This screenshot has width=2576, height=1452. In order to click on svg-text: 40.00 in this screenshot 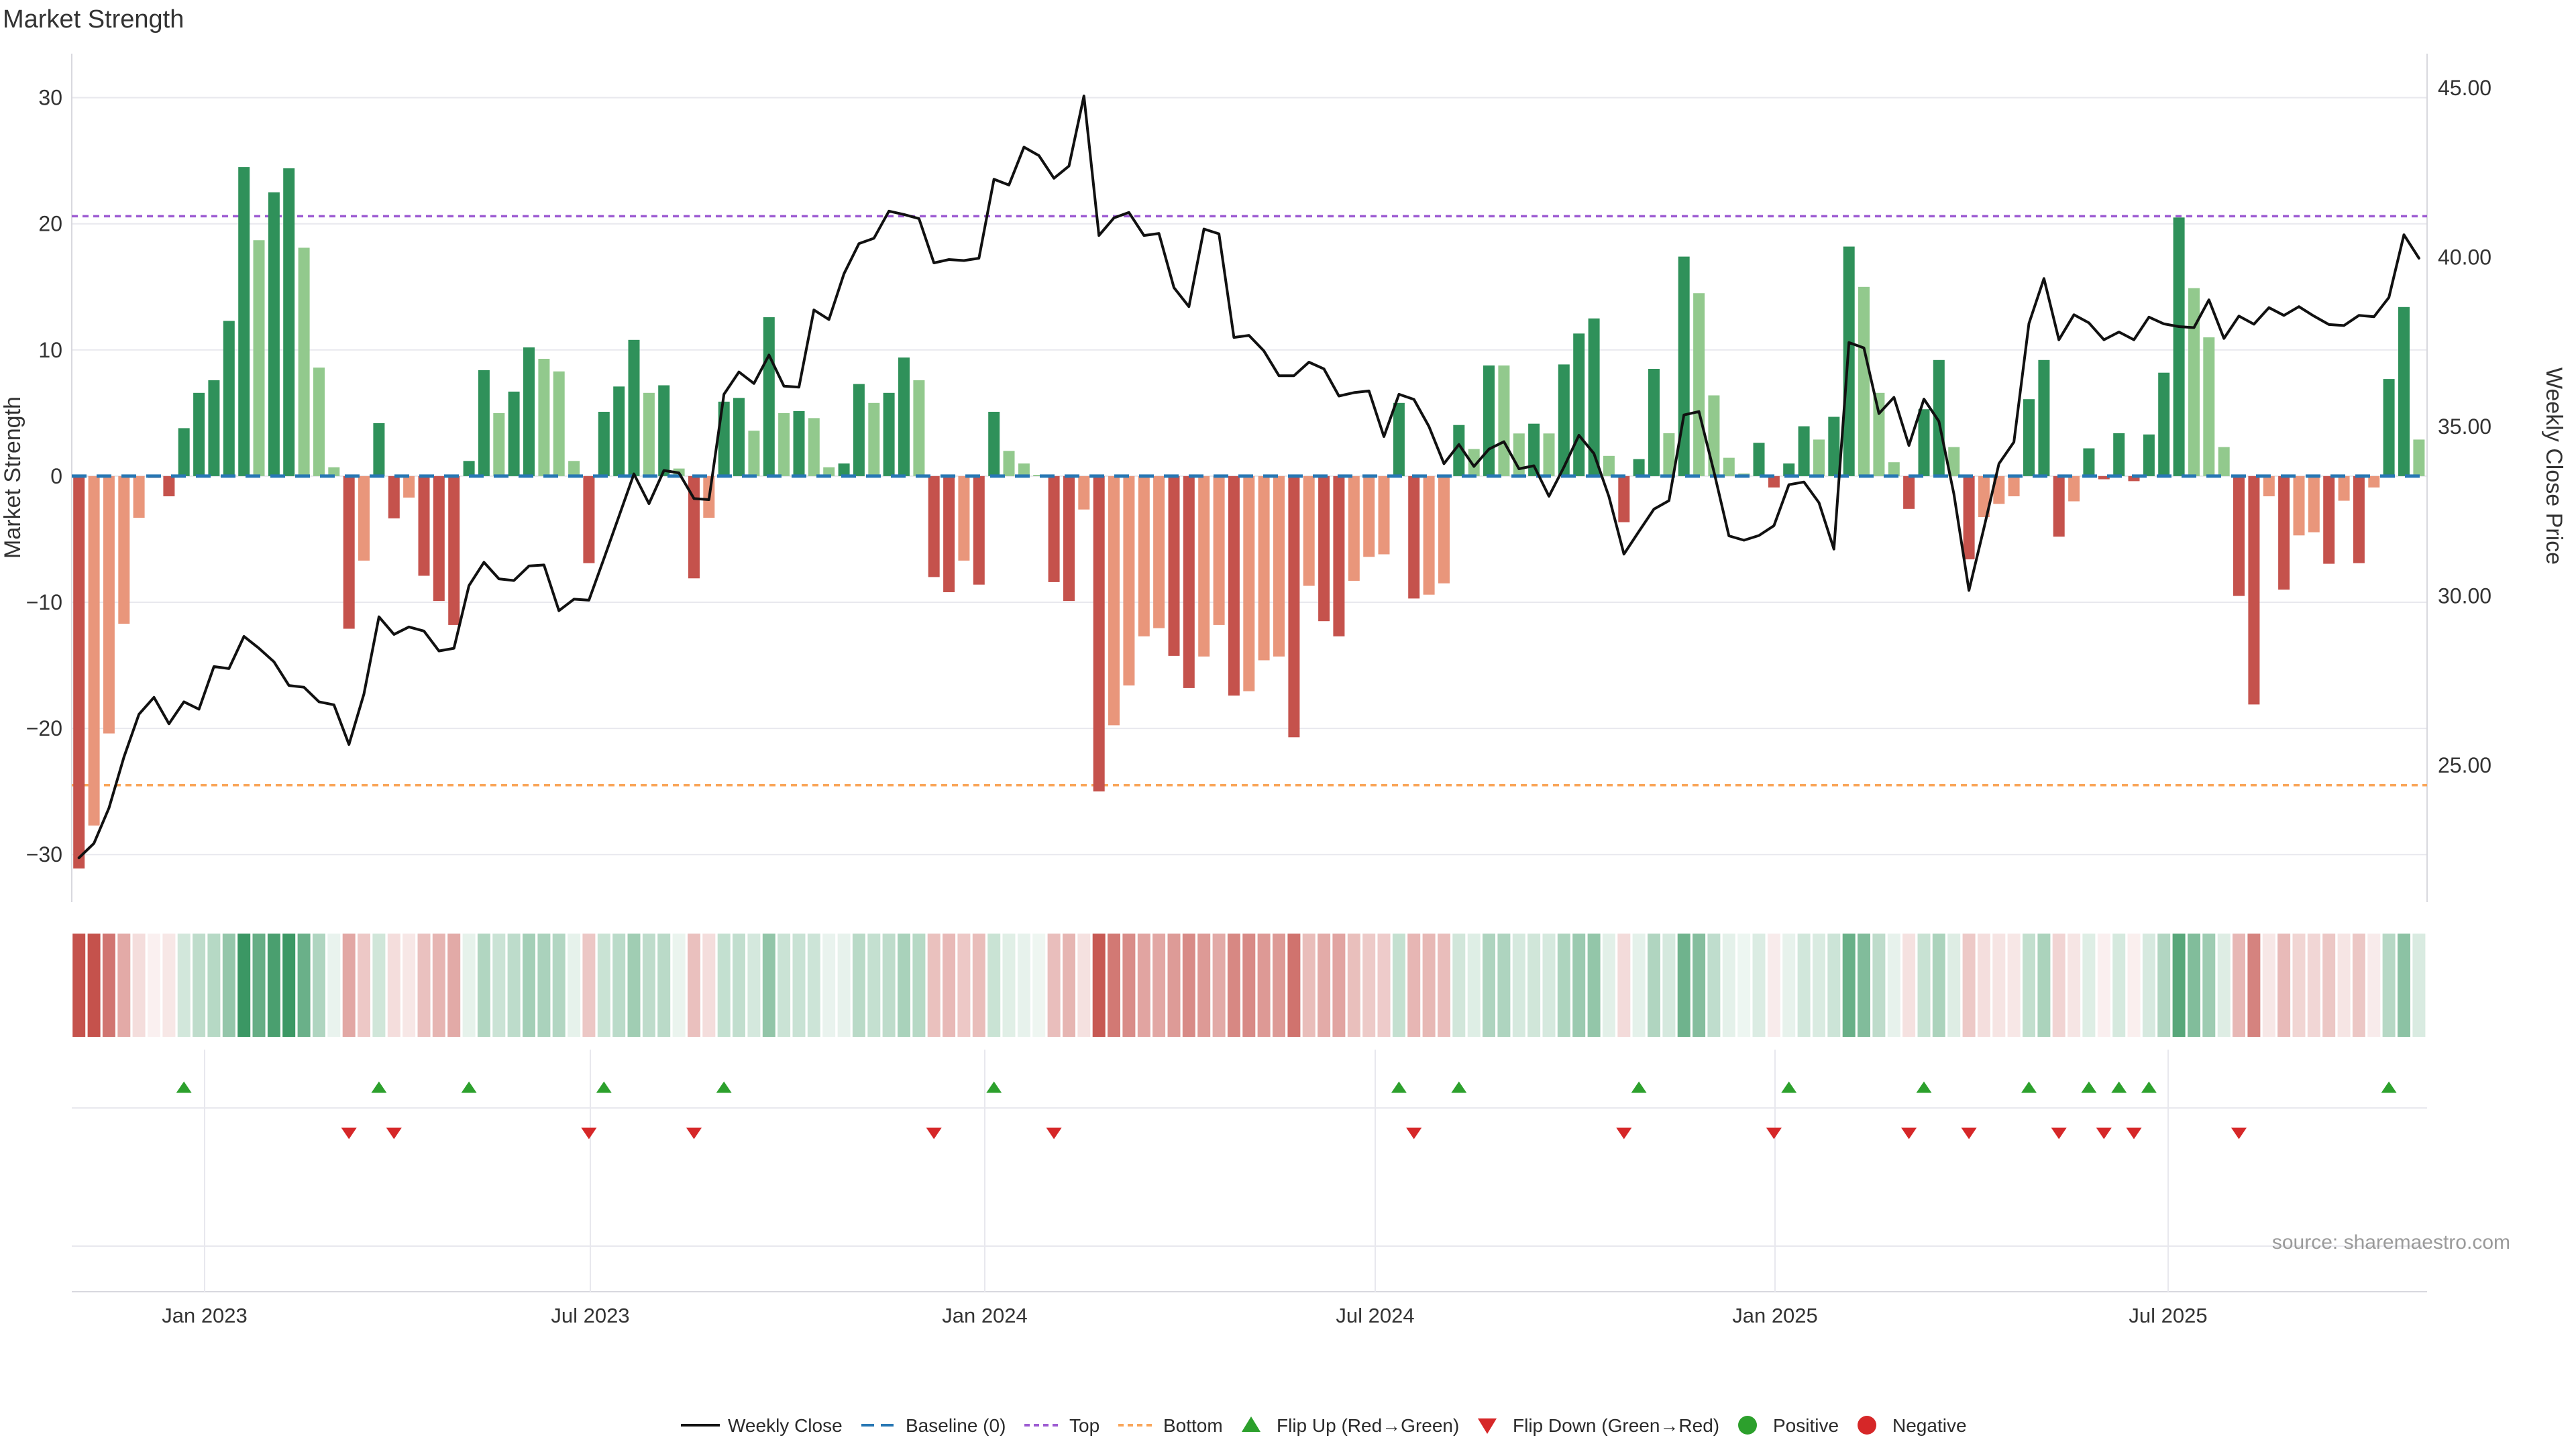, I will do `click(2464, 257)`.